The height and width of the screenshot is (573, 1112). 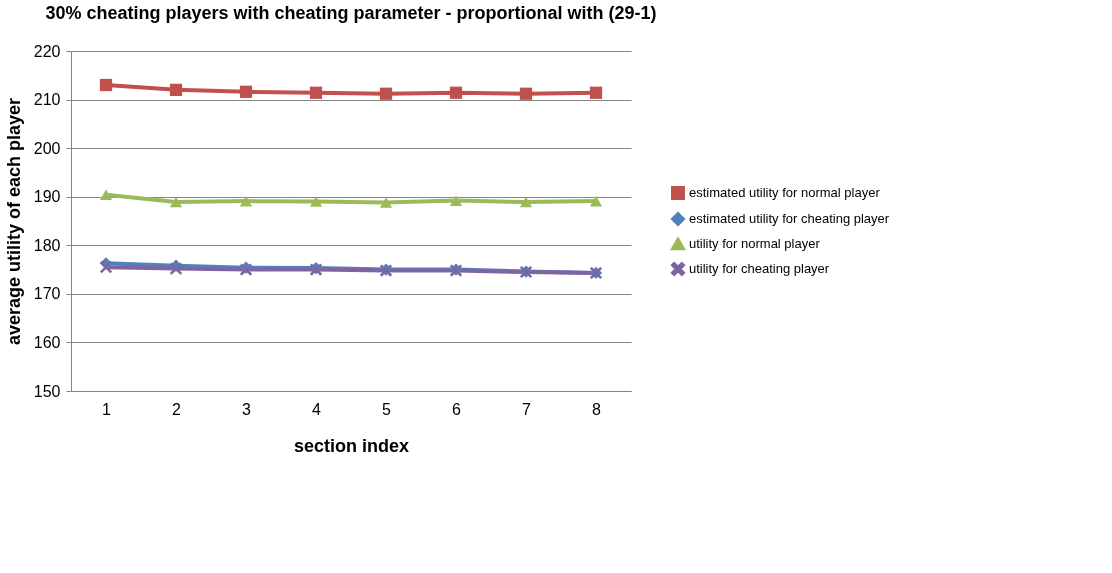 I want to click on y-tick-label: 220, so click(x=47, y=51).